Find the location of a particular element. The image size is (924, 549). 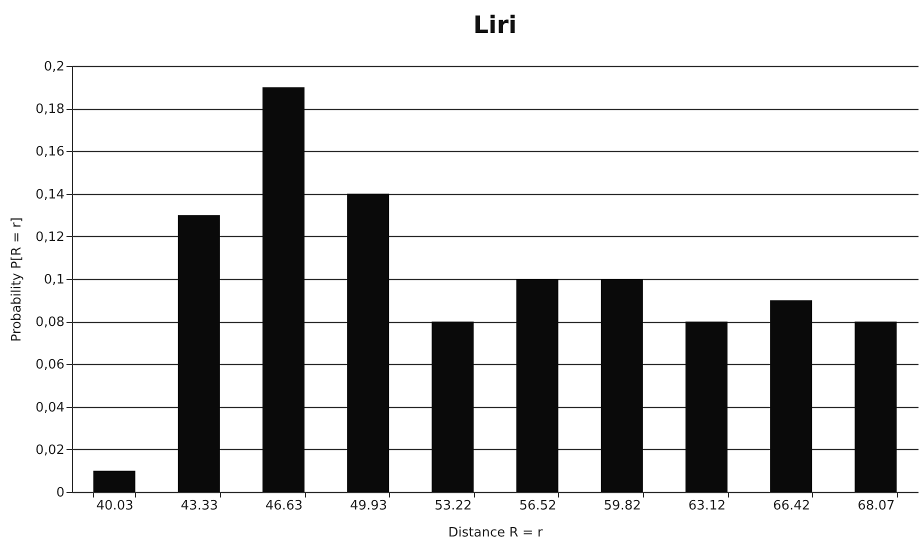

y-tick-label: 0,2 is located at coordinates (54, 67).